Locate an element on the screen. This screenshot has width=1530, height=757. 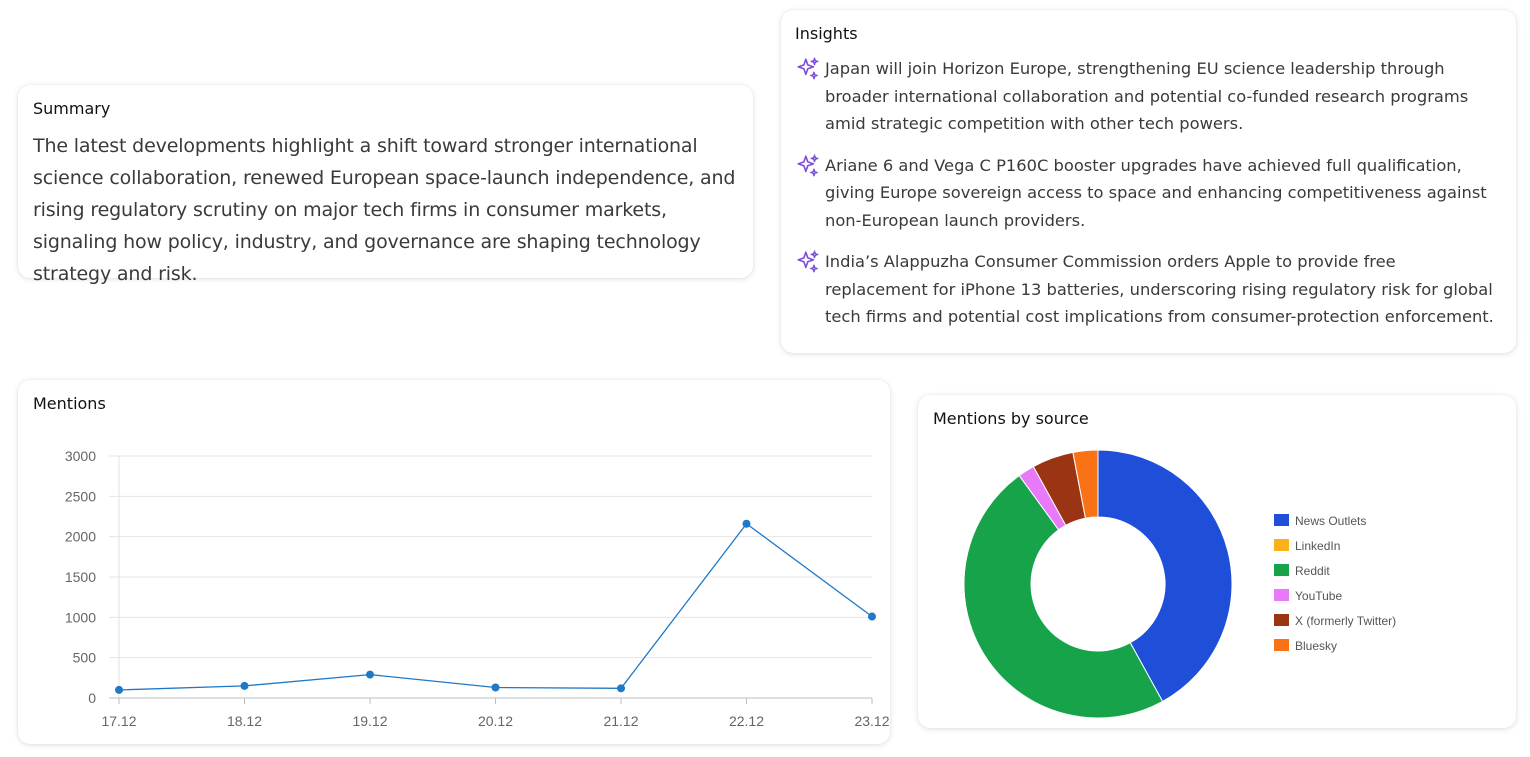
legend-label: LinkedIn is located at coordinates (1317, 546).